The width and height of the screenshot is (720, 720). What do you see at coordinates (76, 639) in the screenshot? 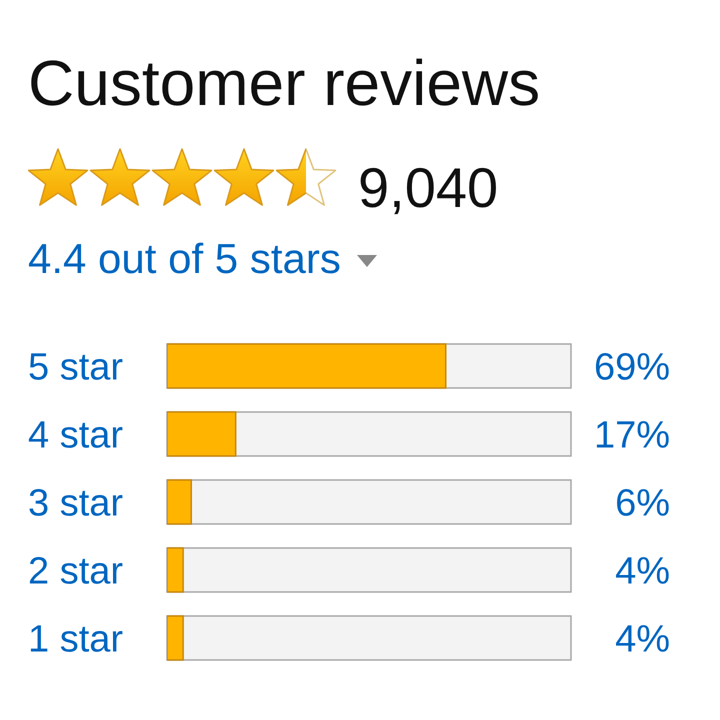
I see `y-tick-label: 1 star` at bounding box center [76, 639].